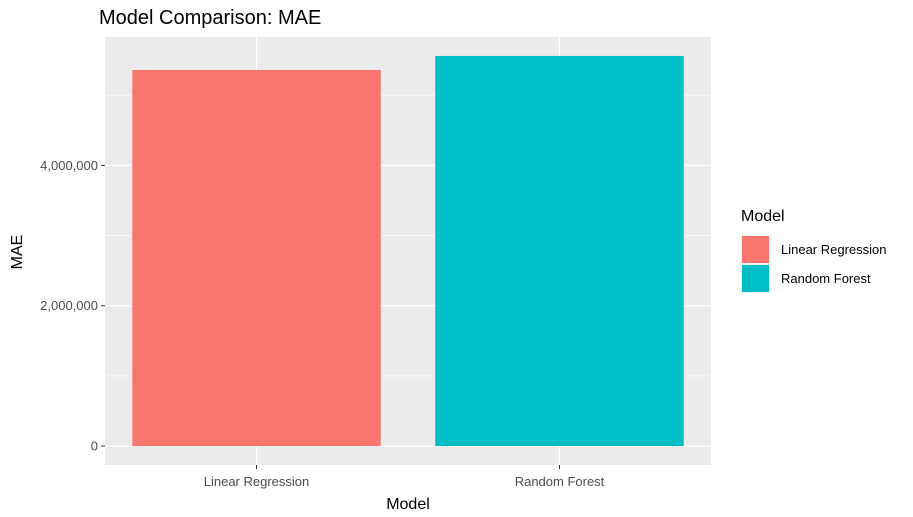  Describe the element at coordinates (94, 446) in the screenshot. I see `y-tick-label: 0` at that location.